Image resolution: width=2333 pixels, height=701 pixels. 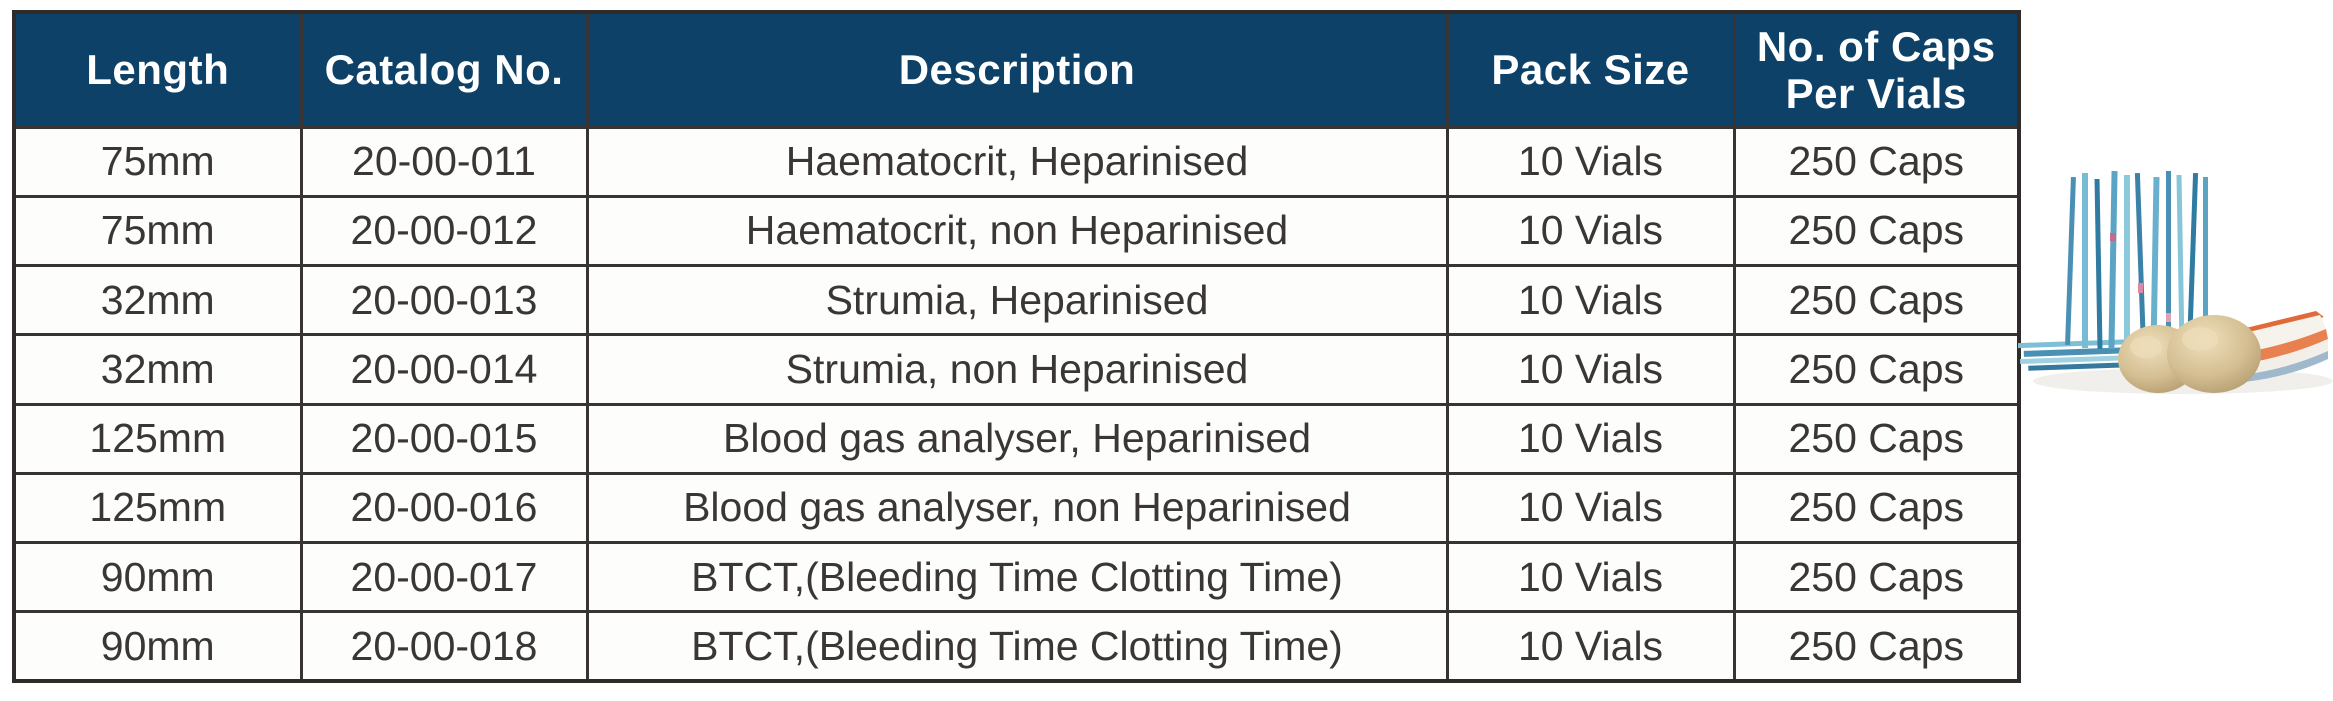 What do you see at coordinates (444, 508) in the screenshot?
I see `cell-catalog-no: 20-00-016` at bounding box center [444, 508].